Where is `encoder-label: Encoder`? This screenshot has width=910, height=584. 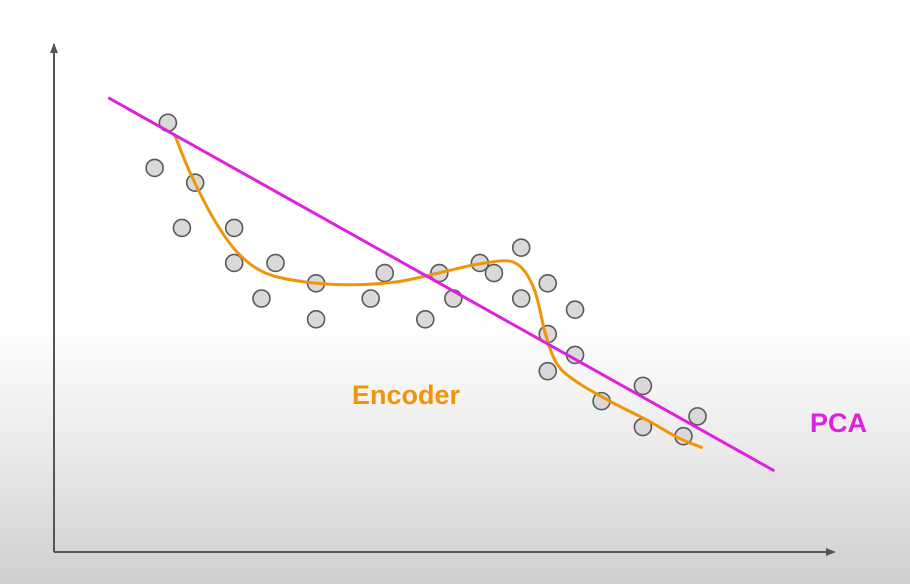 encoder-label: Encoder is located at coordinates (406, 395).